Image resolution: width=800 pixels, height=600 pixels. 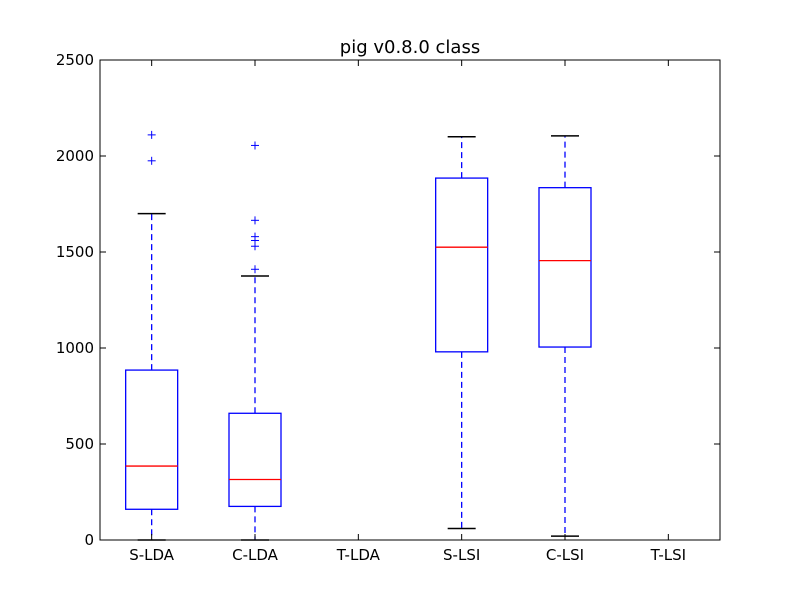 I want to click on box-c-lsi, so click(x=565, y=336).